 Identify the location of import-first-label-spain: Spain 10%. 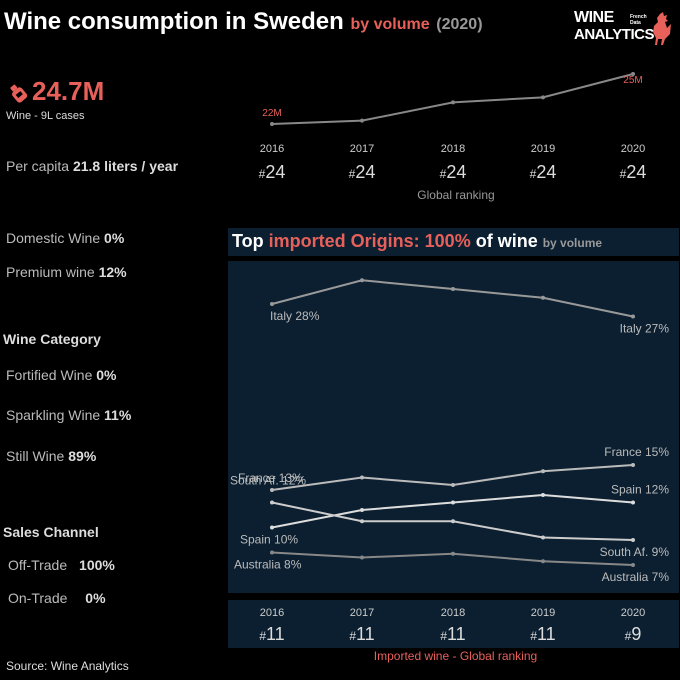
(269, 540).